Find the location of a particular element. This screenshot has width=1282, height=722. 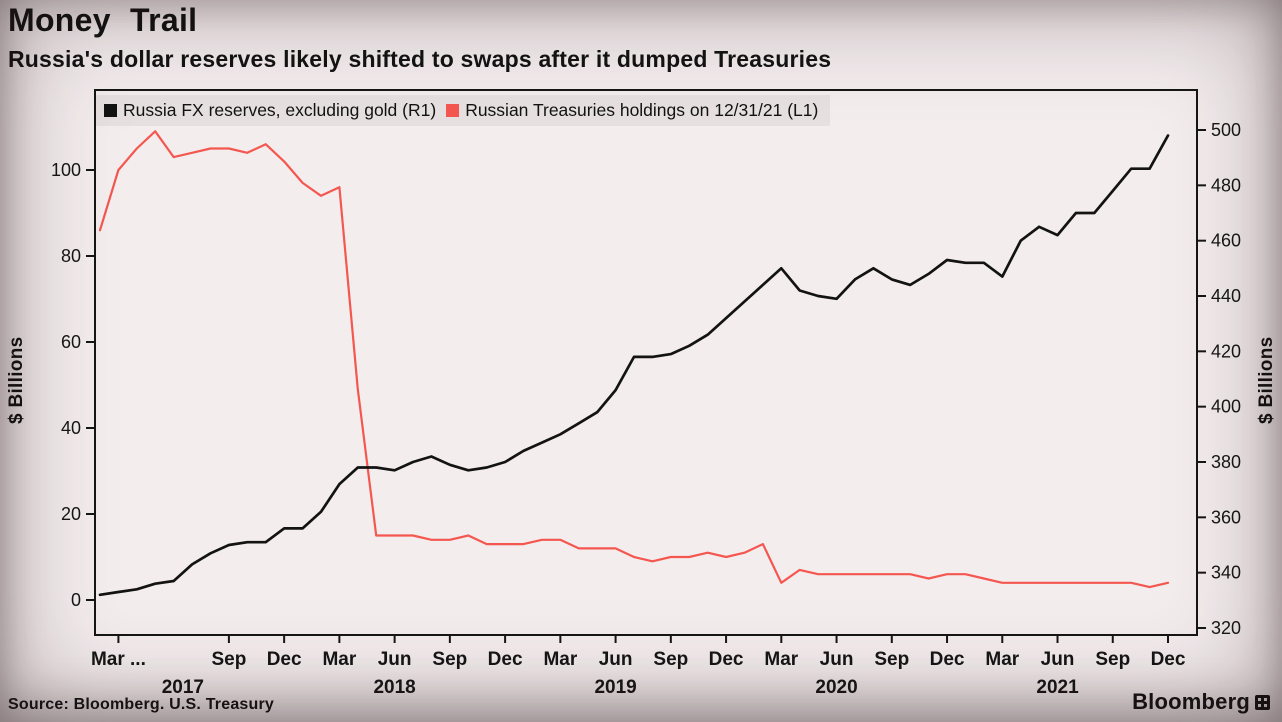

left-axis-title: $ Billions is located at coordinates (16, 380).